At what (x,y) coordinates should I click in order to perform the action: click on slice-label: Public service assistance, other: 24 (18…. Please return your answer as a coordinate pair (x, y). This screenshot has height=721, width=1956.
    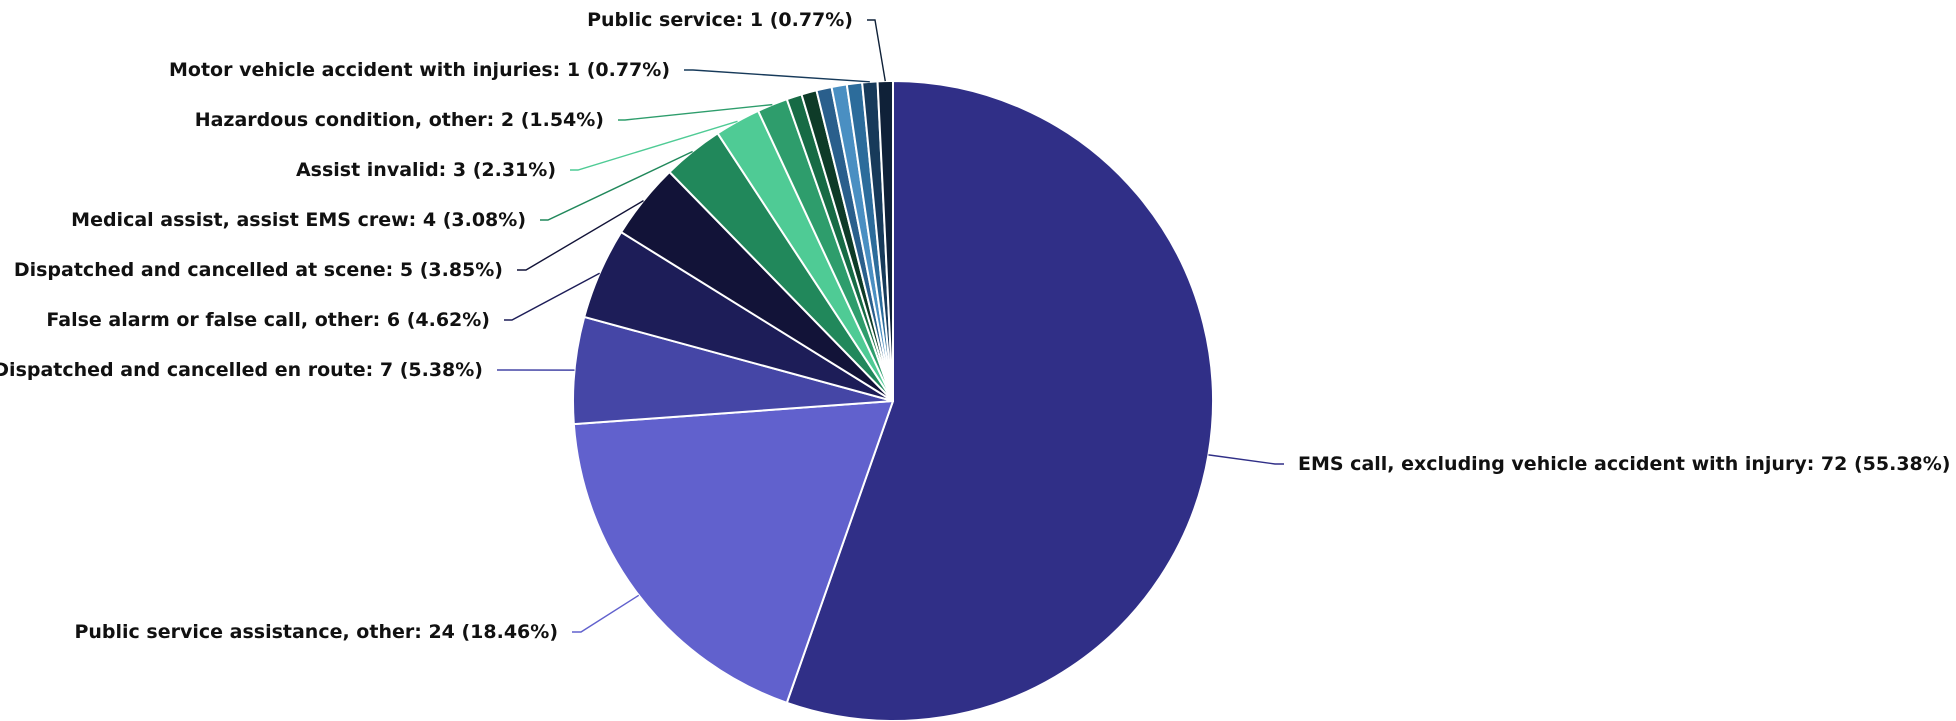
    Looking at the image, I should click on (316, 632).